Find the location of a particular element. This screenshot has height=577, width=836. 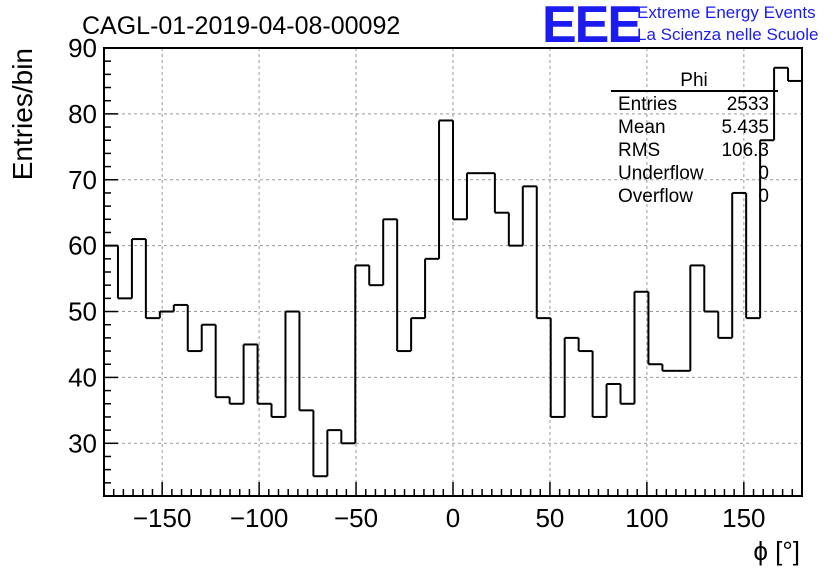

stats-value: 2533 is located at coordinates (748, 104).